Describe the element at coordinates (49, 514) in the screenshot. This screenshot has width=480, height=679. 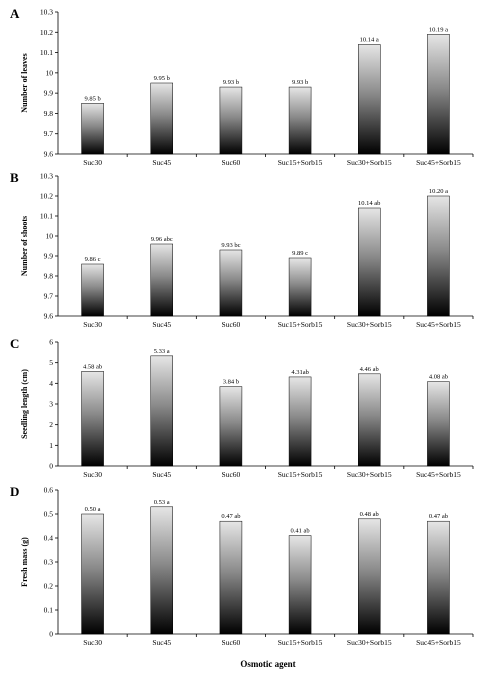
I see `y-tick-label: 0.5` at that location.